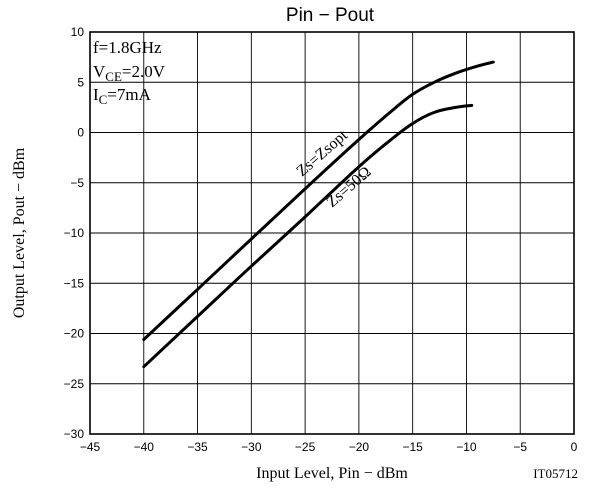 This screenshot has width=594, height=492. Describe the element at coordinates (80, 133) in the screenshot. I see `y-tick-label: 0` at that location.